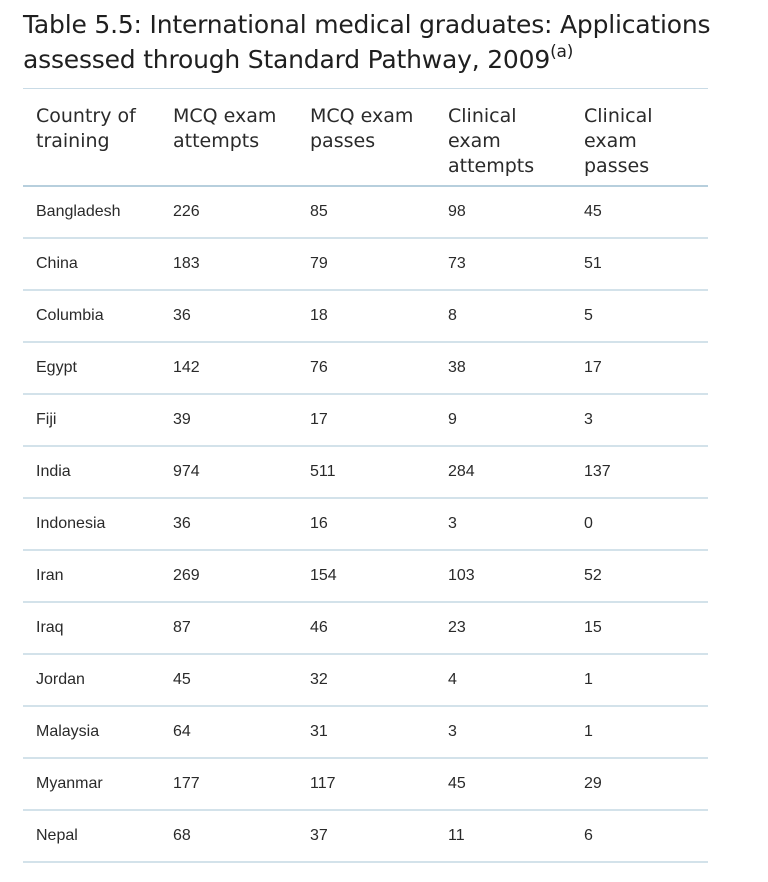 The image size is (768, 882). I want to click on cell-clinical-passes: 51, so click(593, 263).